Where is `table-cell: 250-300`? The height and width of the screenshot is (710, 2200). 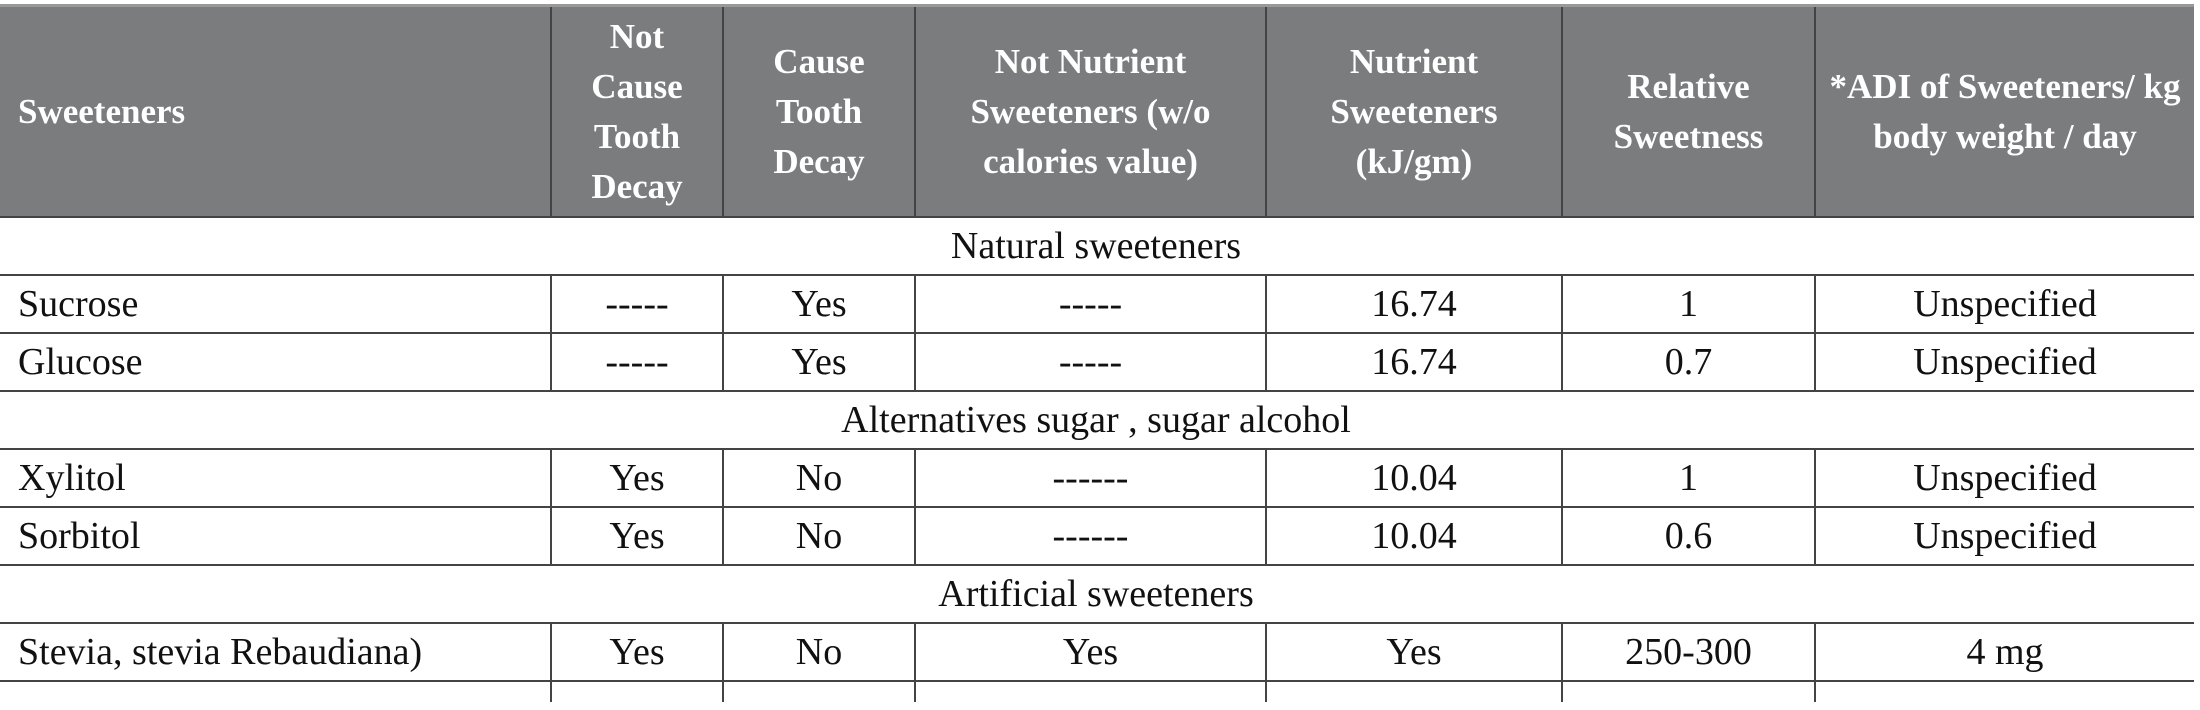 table-cell: 250-300 is located at coordinates (1688, 652).